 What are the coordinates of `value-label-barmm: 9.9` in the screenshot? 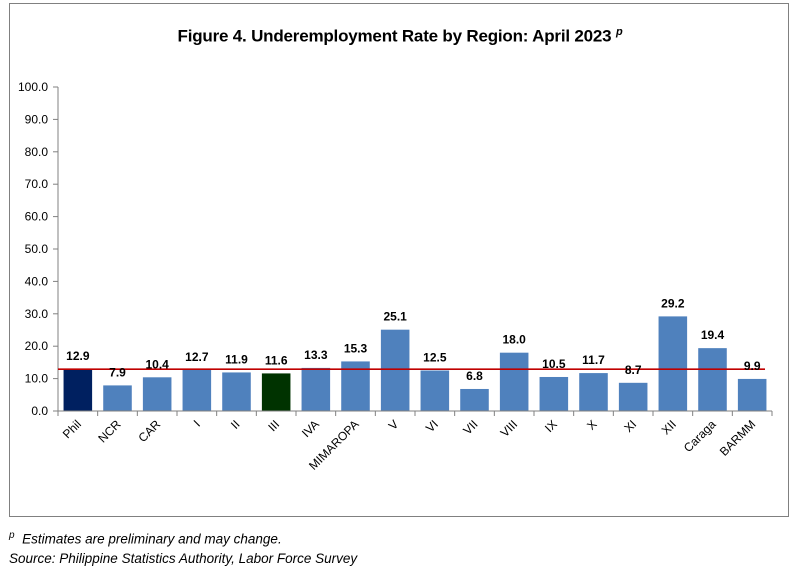 It's located at (752, 366).